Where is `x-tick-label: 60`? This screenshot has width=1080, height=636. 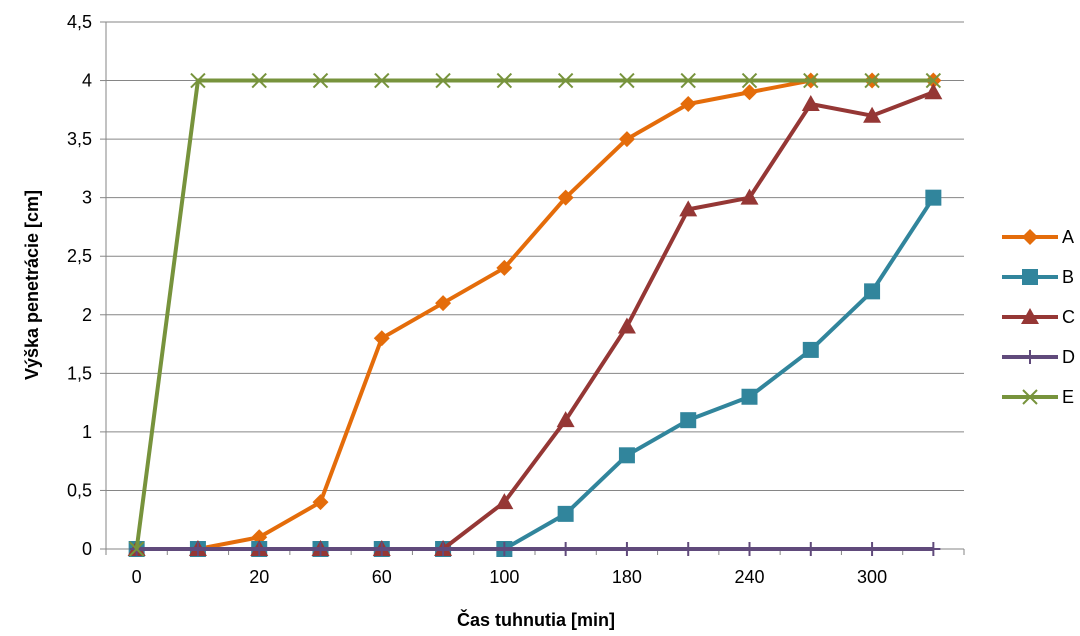
x-tick-label: 60 is located at coordinates (382, 577).